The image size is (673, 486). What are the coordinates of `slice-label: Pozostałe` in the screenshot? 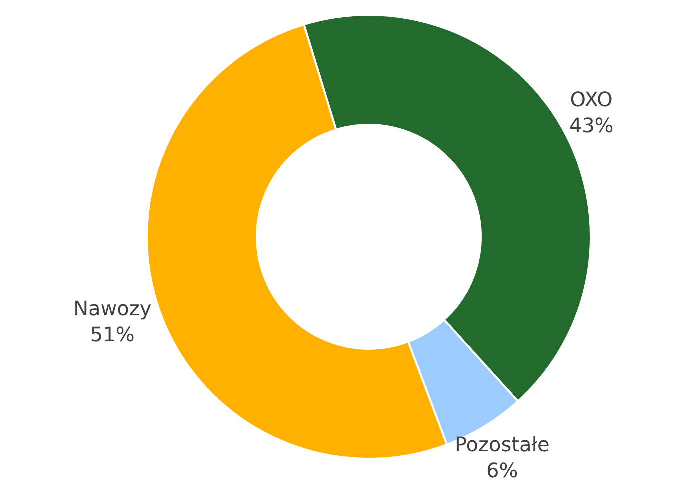 It's located at (502, 444).